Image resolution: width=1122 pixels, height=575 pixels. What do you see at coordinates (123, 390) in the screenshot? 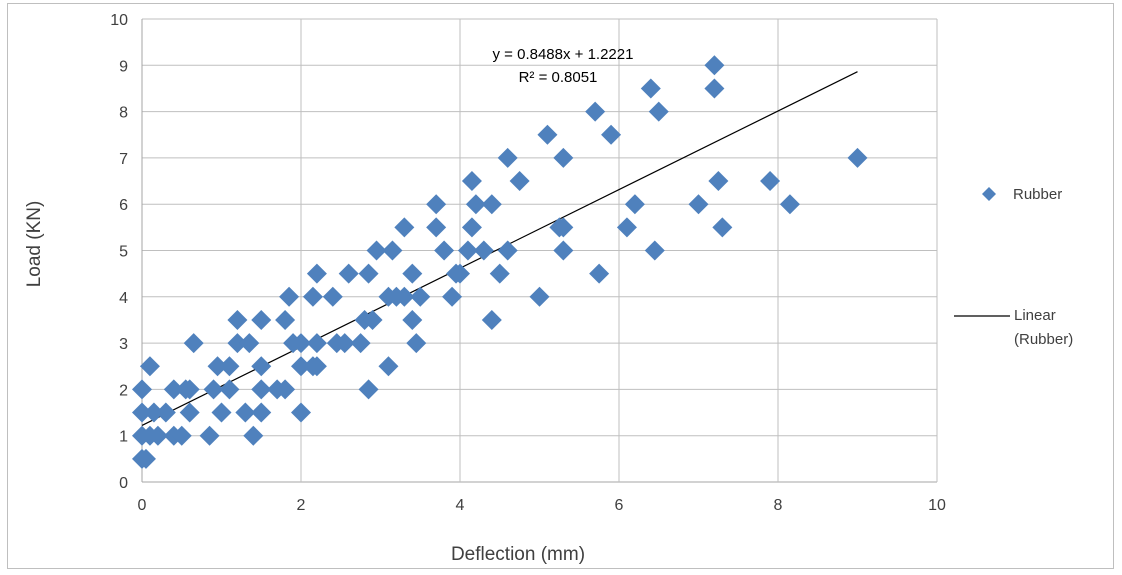
I see `y-tick-label: 2` at bounding box center [123, 390].